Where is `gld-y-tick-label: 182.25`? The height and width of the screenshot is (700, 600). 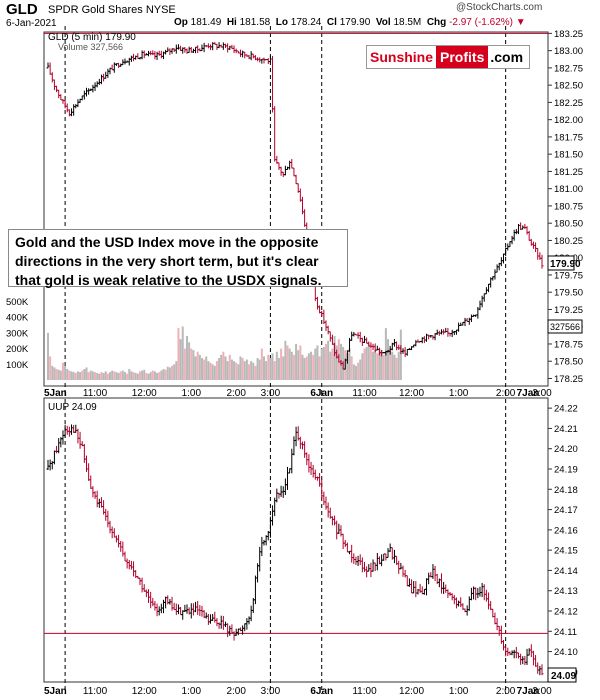 gld-y-tick-label: 182.25 is located at coordinates (568, 103).